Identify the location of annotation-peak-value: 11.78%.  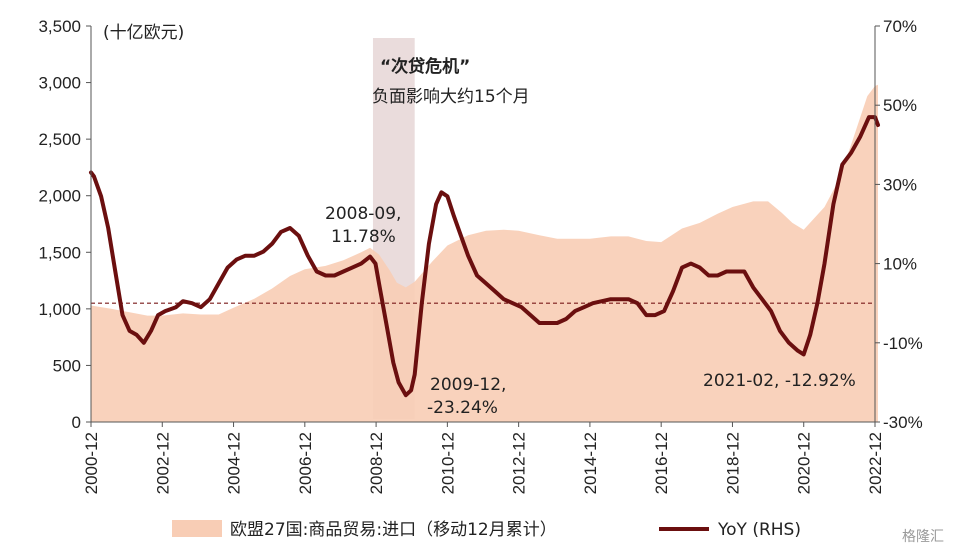
(363, 237).